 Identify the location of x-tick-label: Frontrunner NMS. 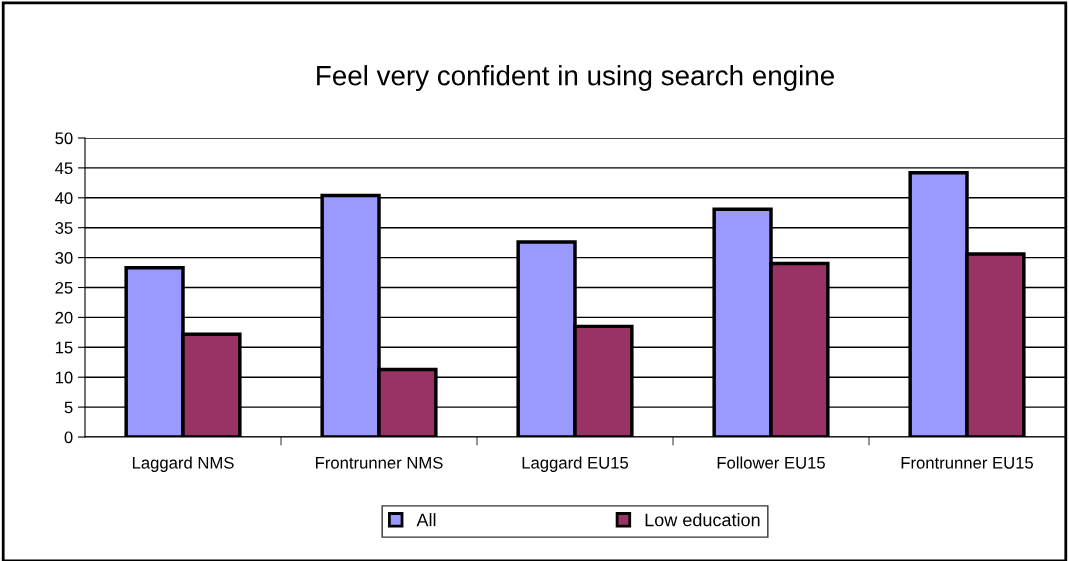
(379, 462).